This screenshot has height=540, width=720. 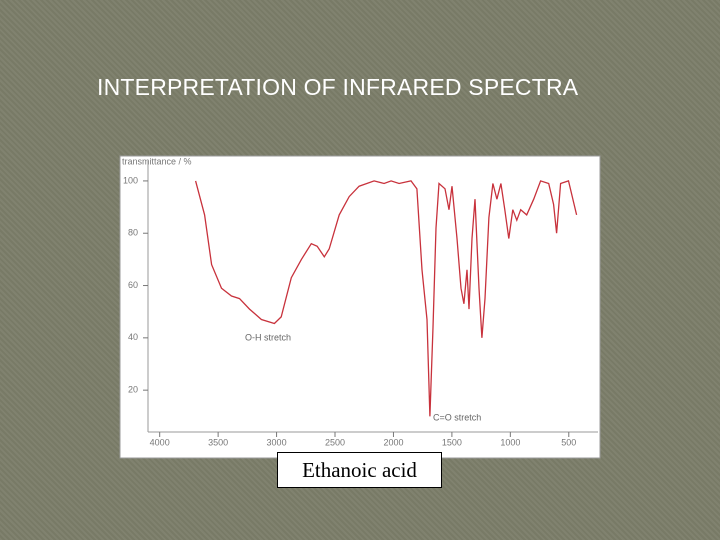 What do you see at coordinates (568, 442) in the screenshot?
I see `x-tick-label: 500` at bounding box center [568, 442].